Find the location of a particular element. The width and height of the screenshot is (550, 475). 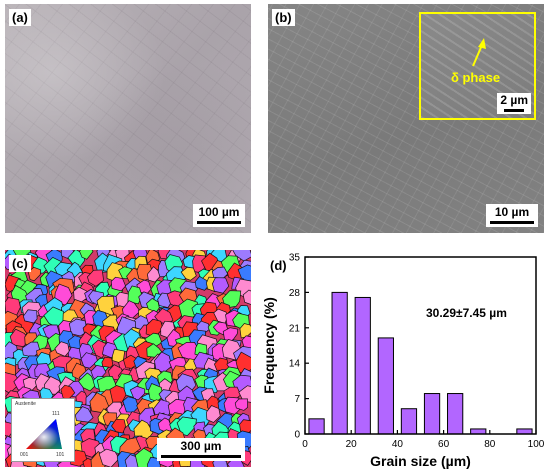

x-tick-label: 60 is located at coordinates (444, 444).